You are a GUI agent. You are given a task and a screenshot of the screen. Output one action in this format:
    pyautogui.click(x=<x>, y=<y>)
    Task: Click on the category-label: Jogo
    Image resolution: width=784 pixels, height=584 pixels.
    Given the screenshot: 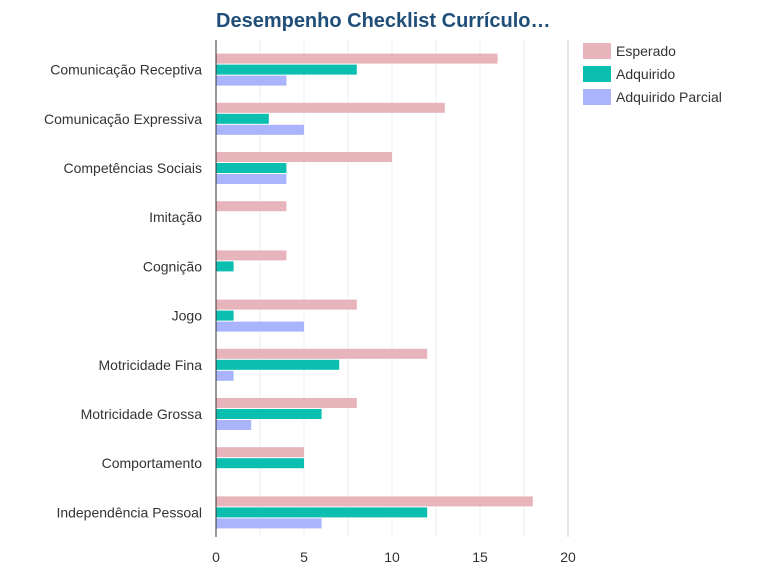 What is the action you would take?
    pyautogui.click(x=187, y=316)
    